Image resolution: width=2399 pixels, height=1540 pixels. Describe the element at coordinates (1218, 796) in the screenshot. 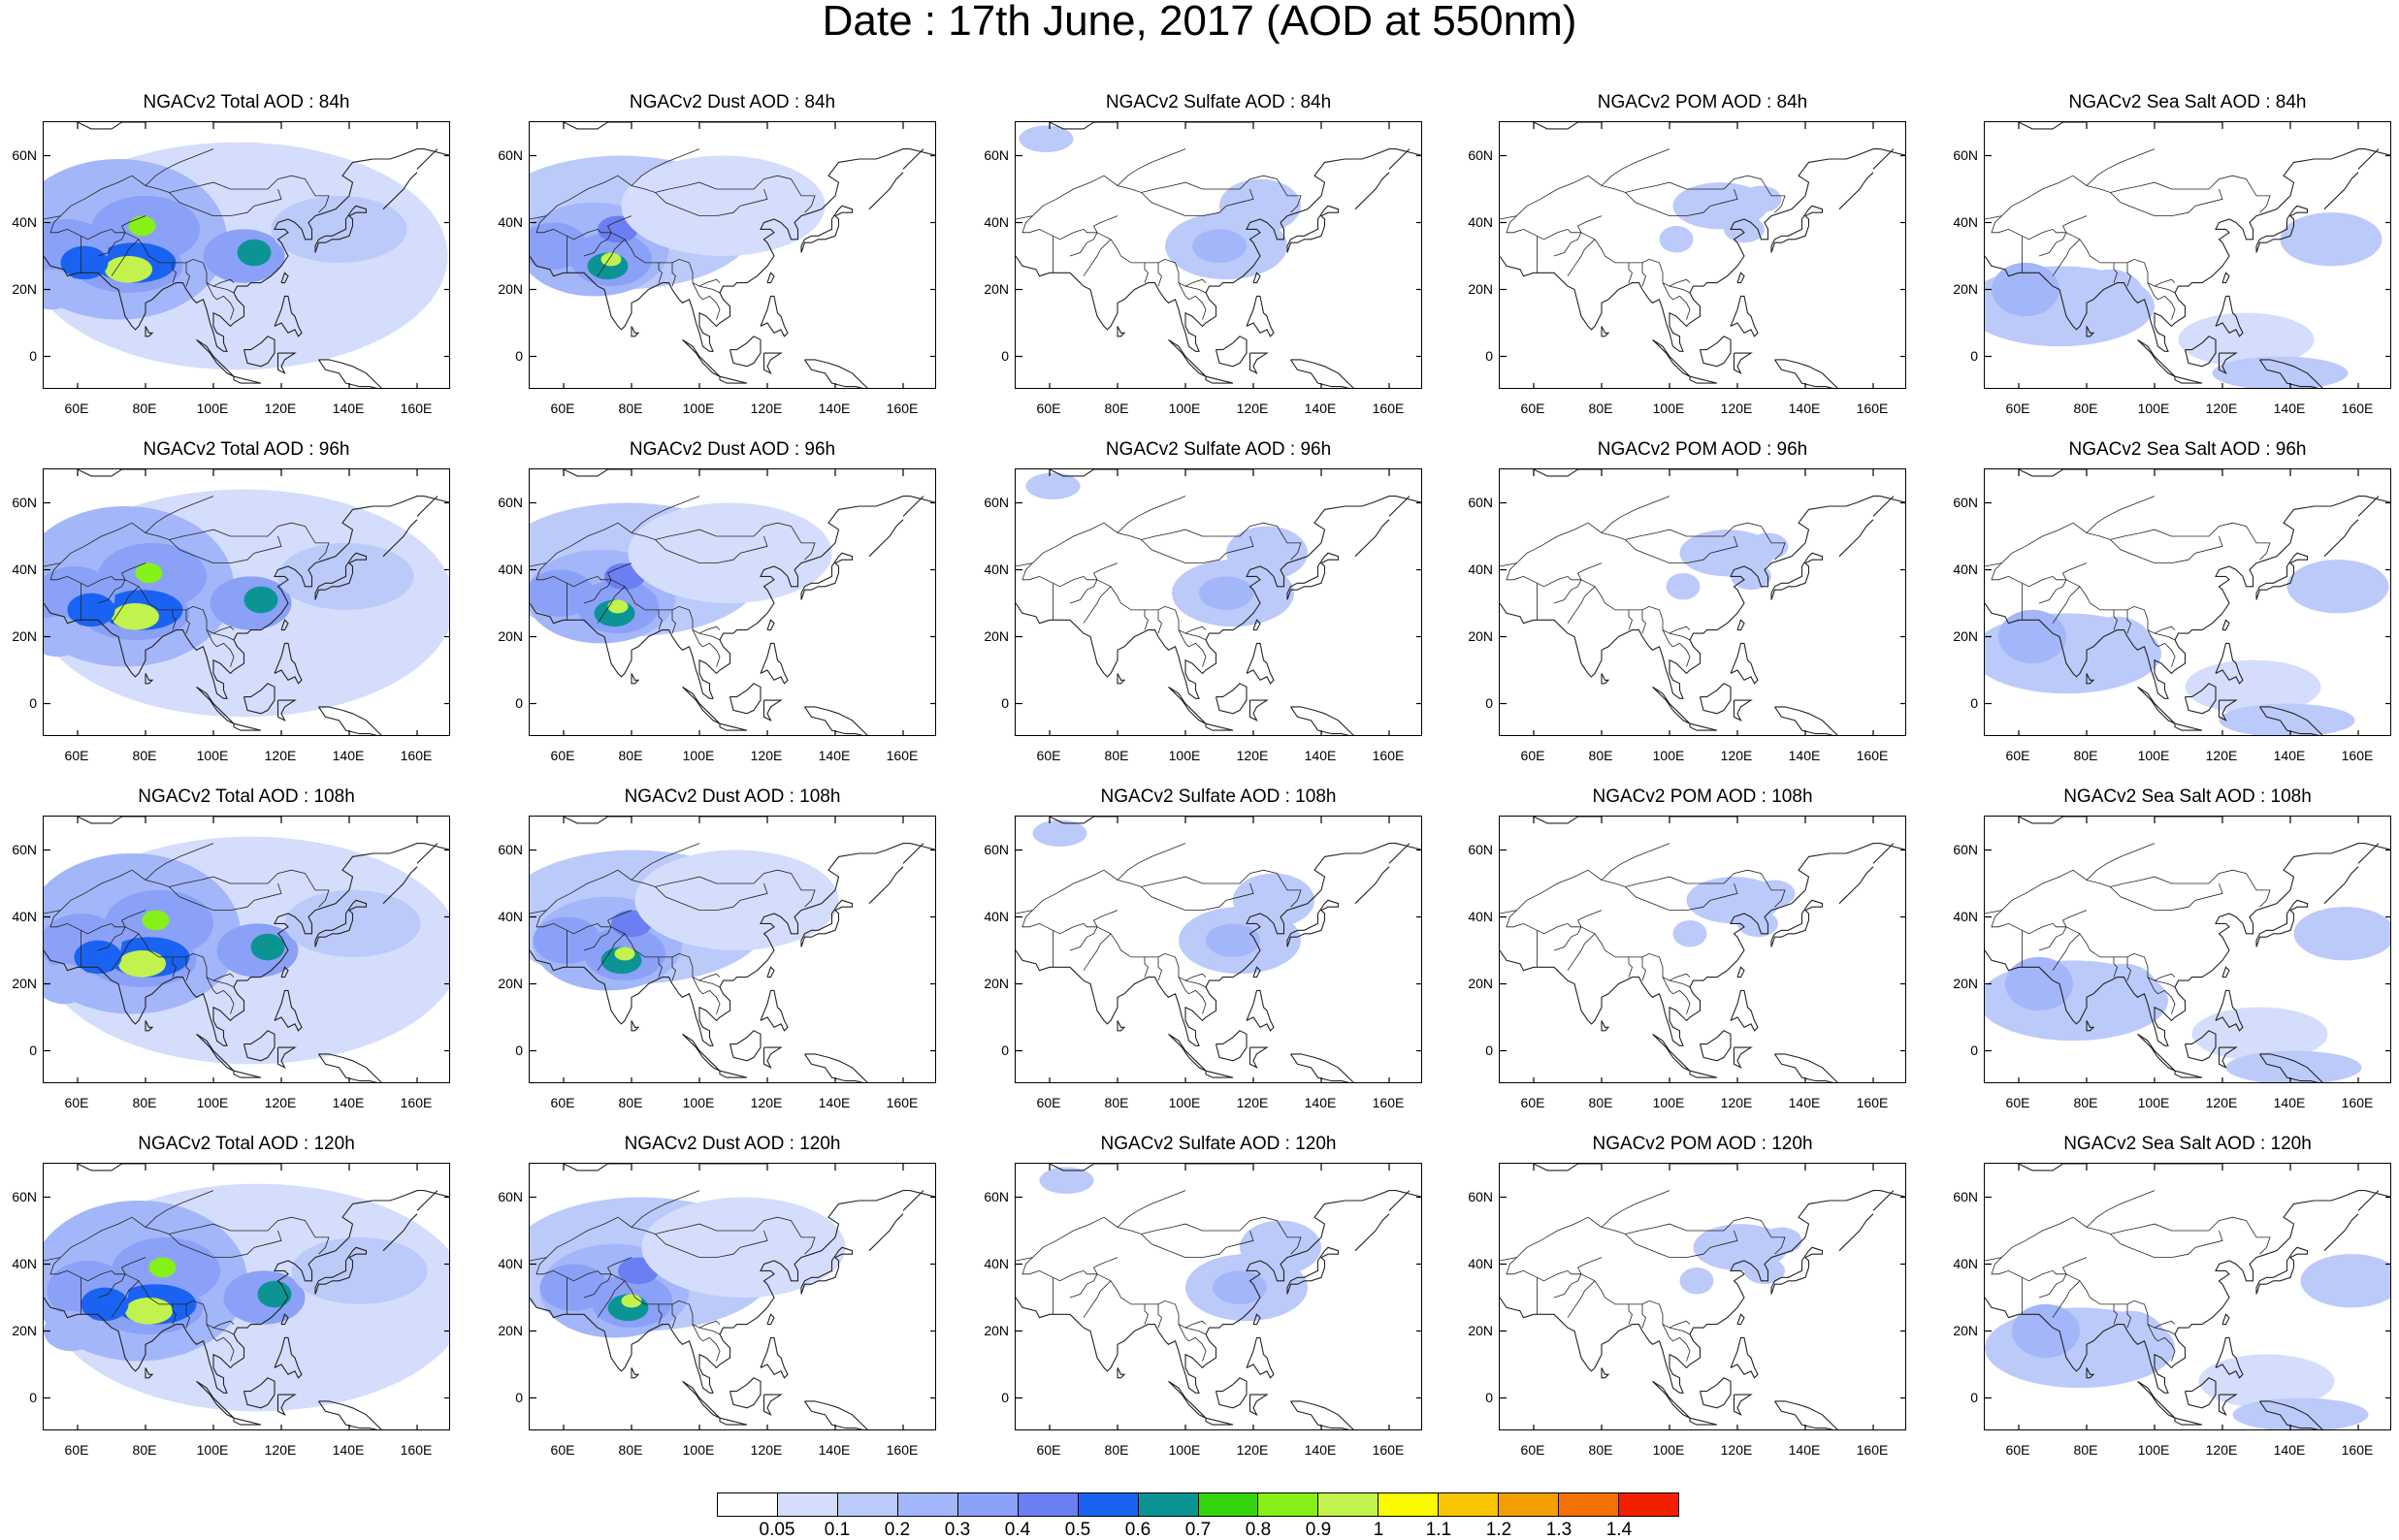

I see `panel-title: NGACv2 Sulfate AOD : 108h` at that location.